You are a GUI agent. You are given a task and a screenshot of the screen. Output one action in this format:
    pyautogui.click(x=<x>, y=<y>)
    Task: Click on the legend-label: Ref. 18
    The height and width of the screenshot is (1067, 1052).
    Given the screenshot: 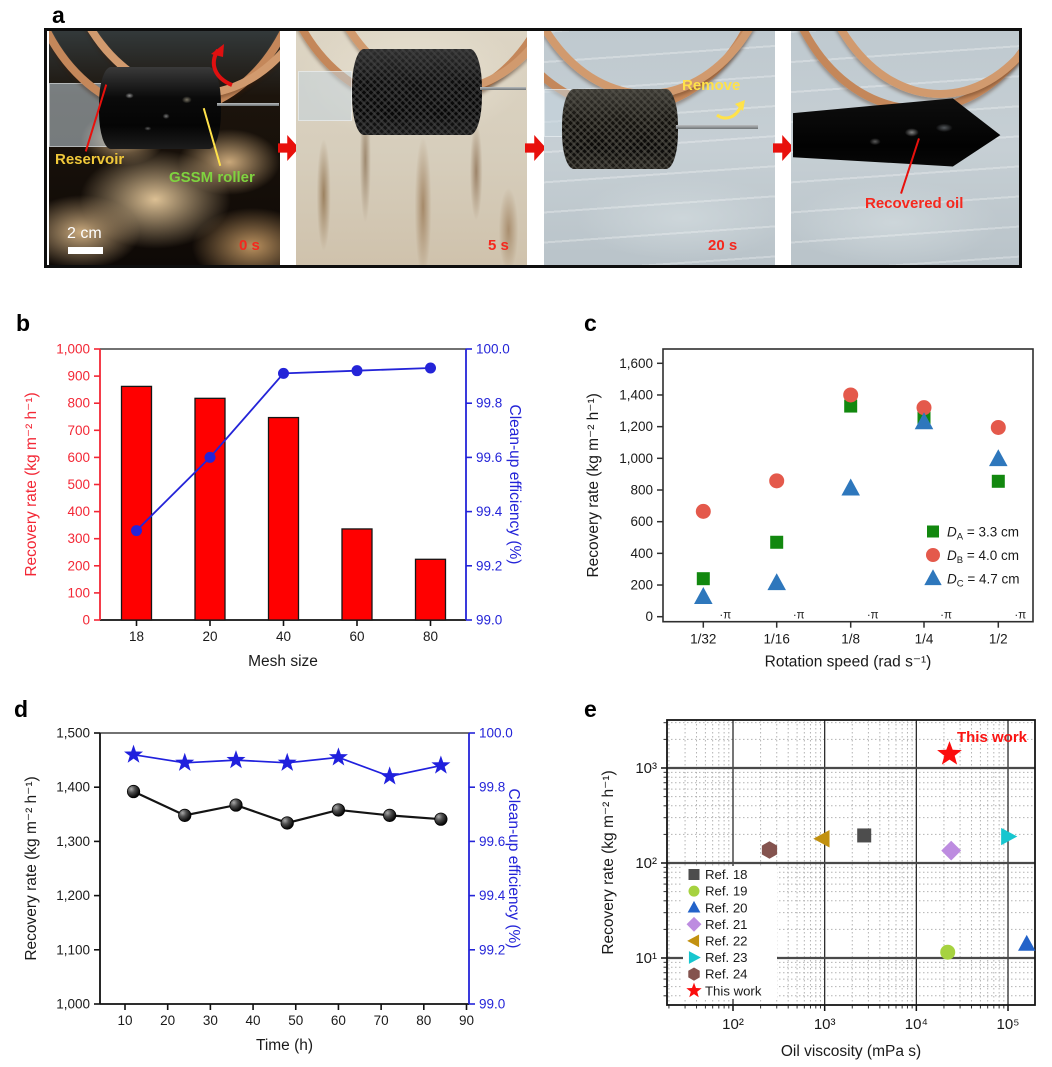 What is the action you would take?
    pyautogui.click(x=726, y=874)
    